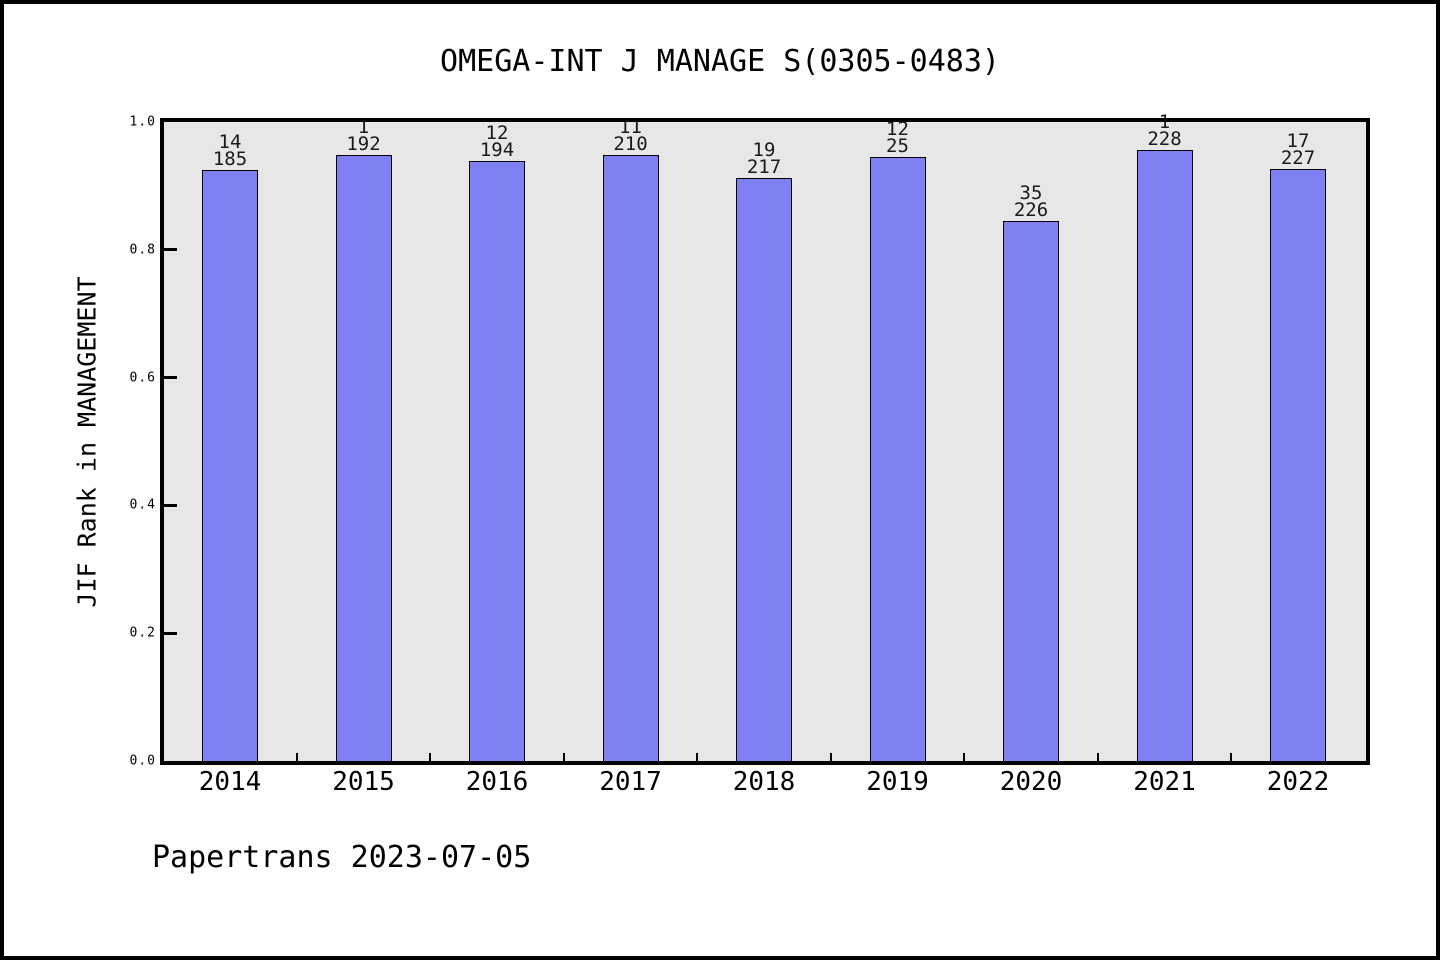 This screenshot has height=960, width=1440. Describe the element at coordinates (363, 458) in the screenshot. I see `bar-2015` at that location.